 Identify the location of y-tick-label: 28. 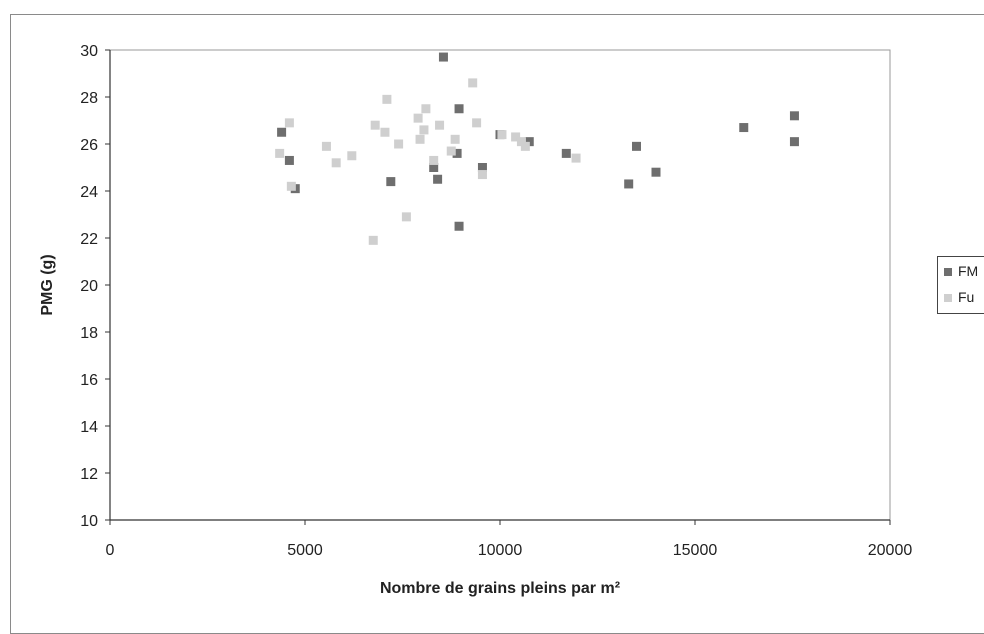
(89, 98).